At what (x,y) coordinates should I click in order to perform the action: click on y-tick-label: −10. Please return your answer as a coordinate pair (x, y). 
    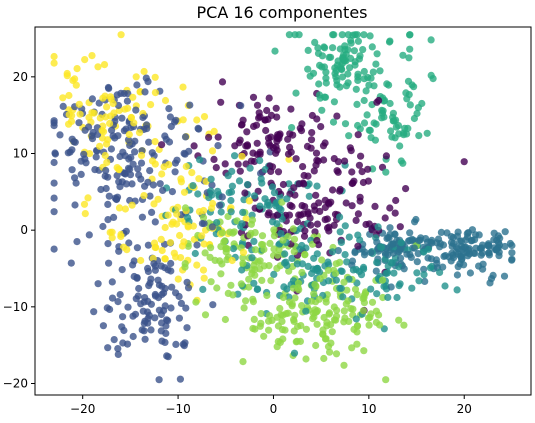
    Looking at the image, I should click on (15, 307).